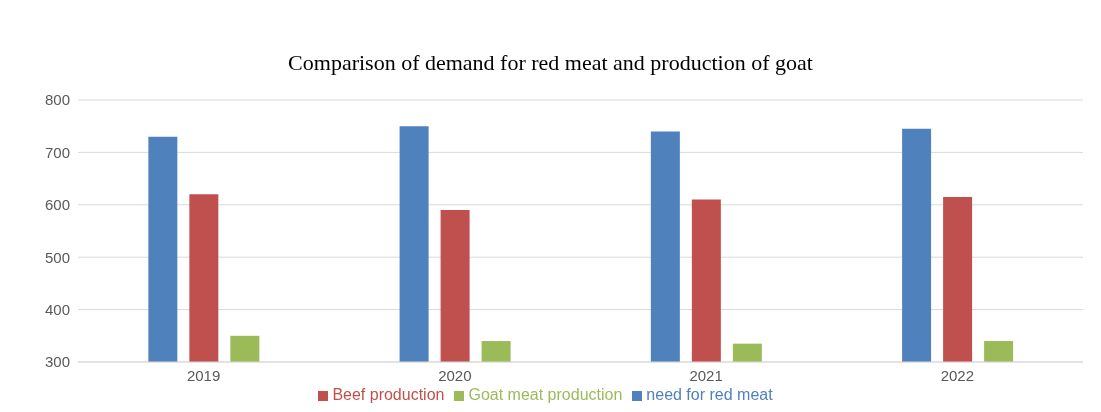  What do you see at coordinates (57, 309) in the screenshot?
I see `y-tick-label: 400` at bounding box center [57, 309].